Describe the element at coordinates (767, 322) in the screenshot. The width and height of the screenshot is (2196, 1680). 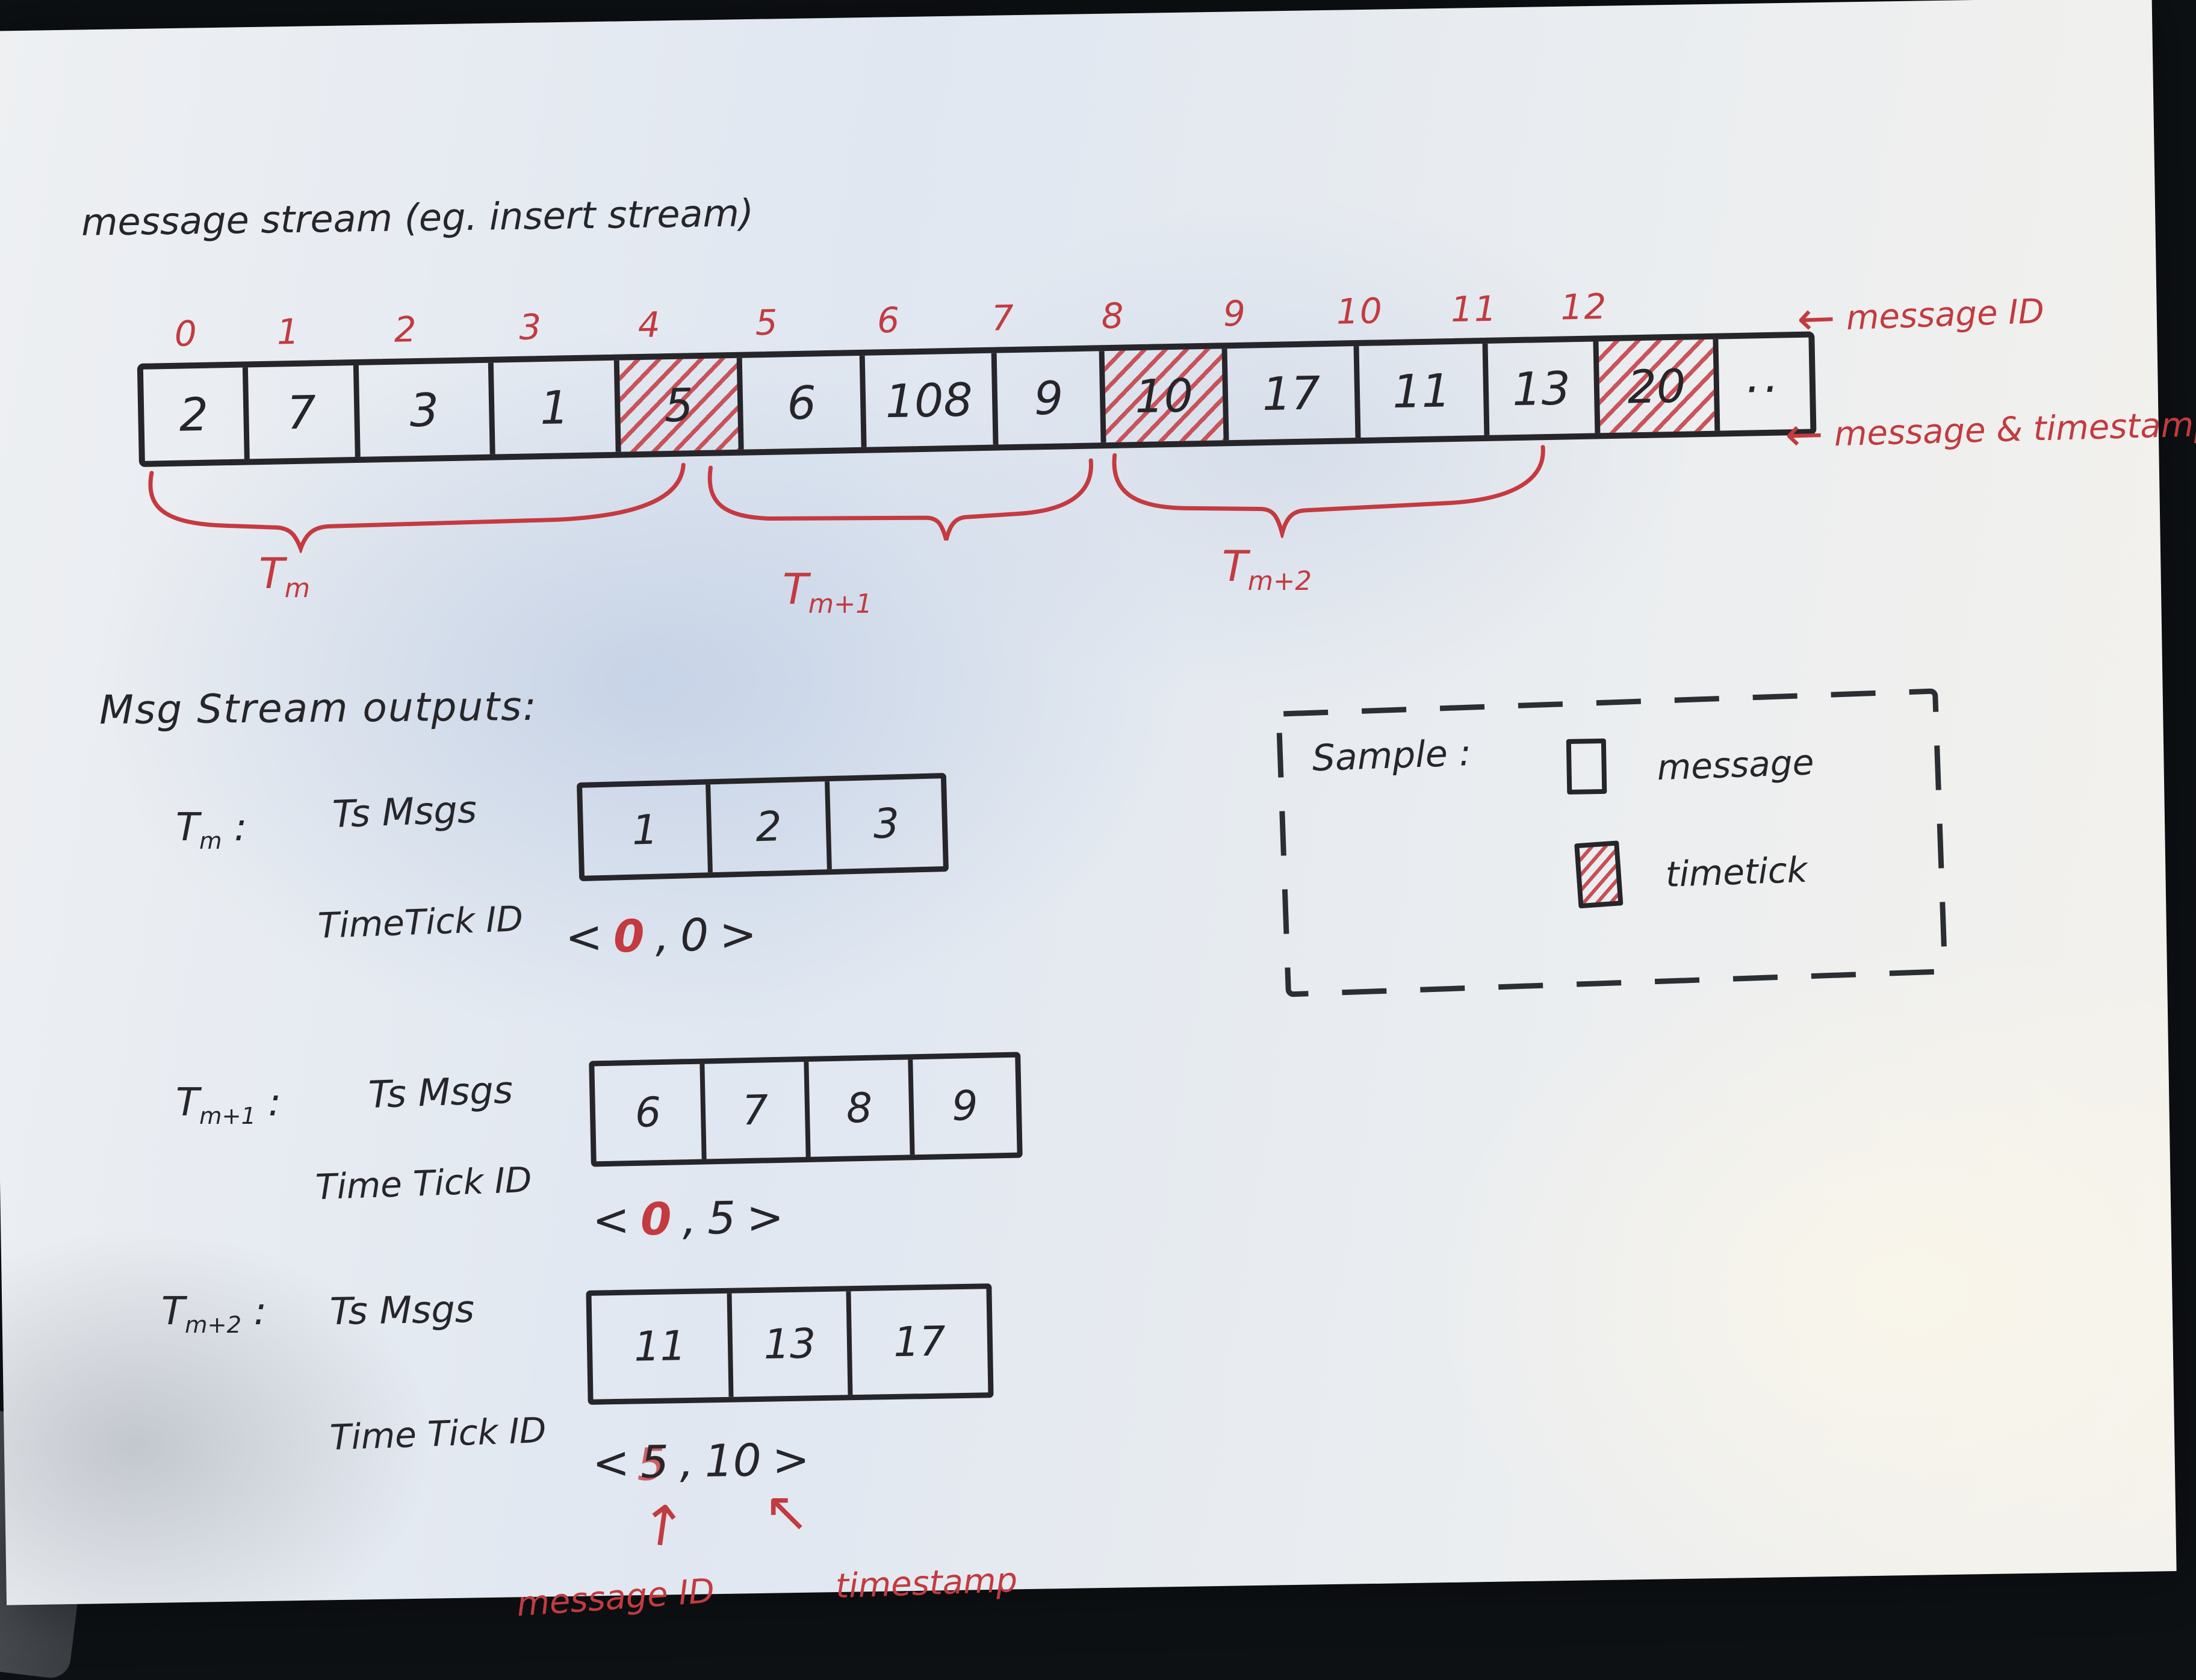
I see `stream-index: 5` at that location.